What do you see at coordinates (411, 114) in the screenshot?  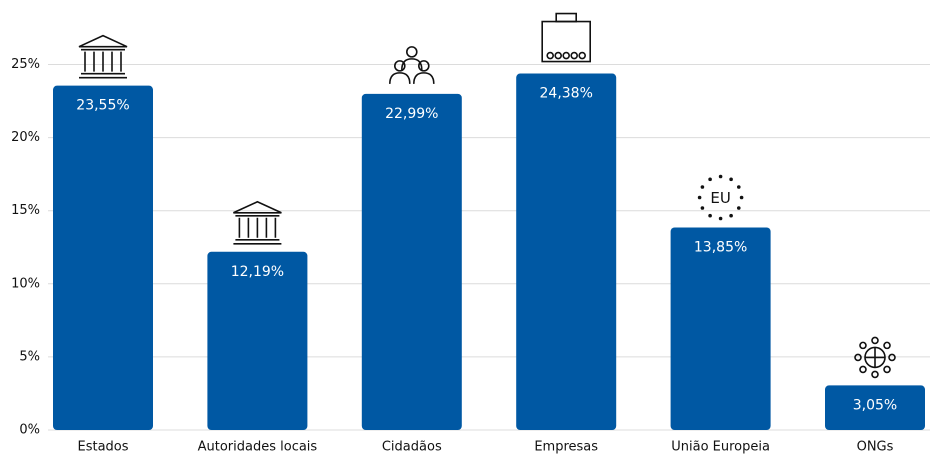 I see `value-label: 22,99%` at bounding box center [411, 114].